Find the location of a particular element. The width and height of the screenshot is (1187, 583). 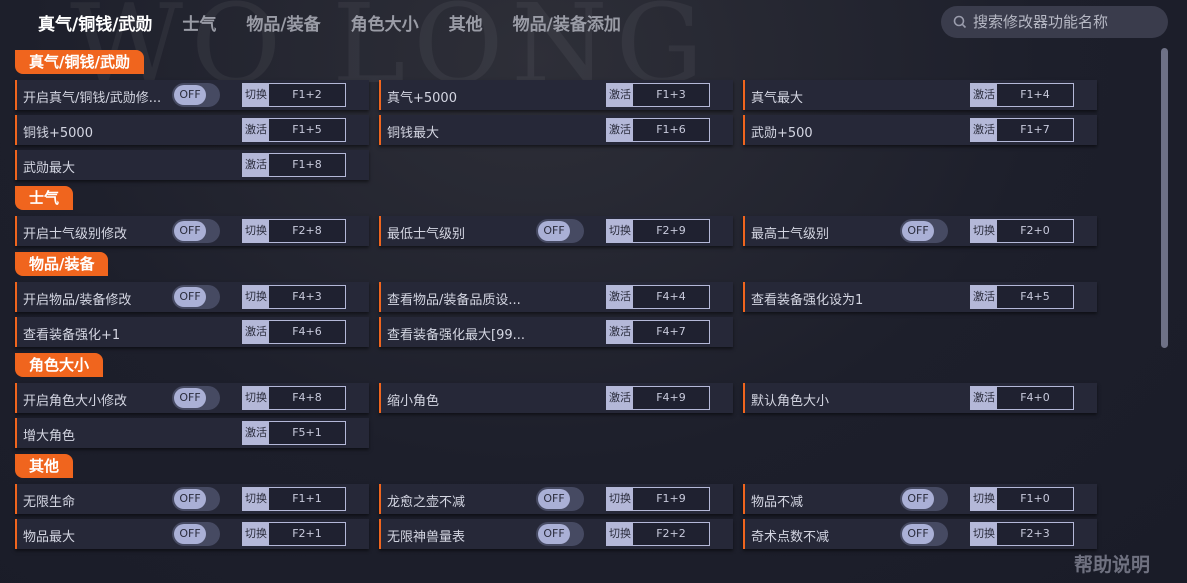

tab-0: 真气/铜钱/武勋 is located at coordinates (95, 25).